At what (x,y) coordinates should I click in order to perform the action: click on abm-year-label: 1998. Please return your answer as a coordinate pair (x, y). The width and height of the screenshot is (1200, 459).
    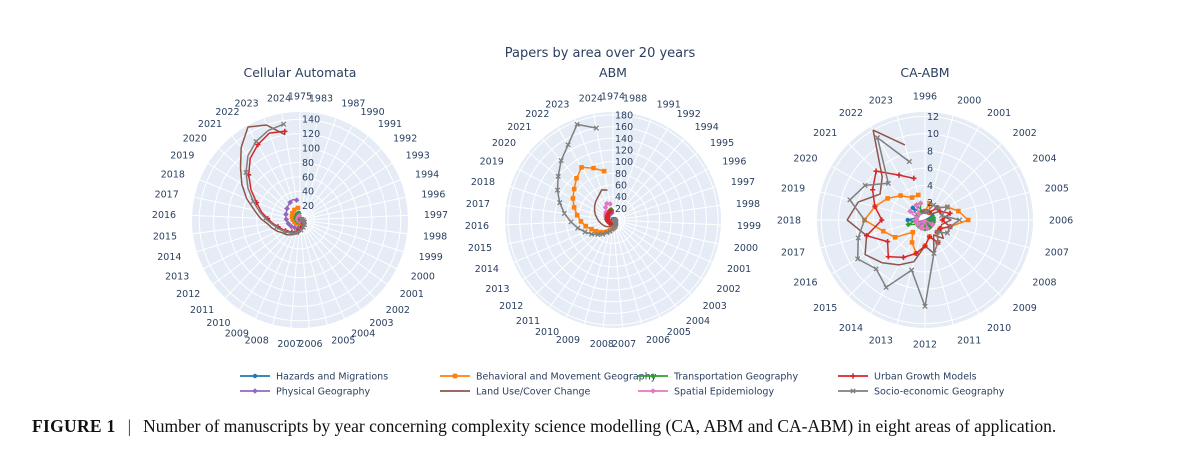
    Looking at the image, I should click on (748, 204).